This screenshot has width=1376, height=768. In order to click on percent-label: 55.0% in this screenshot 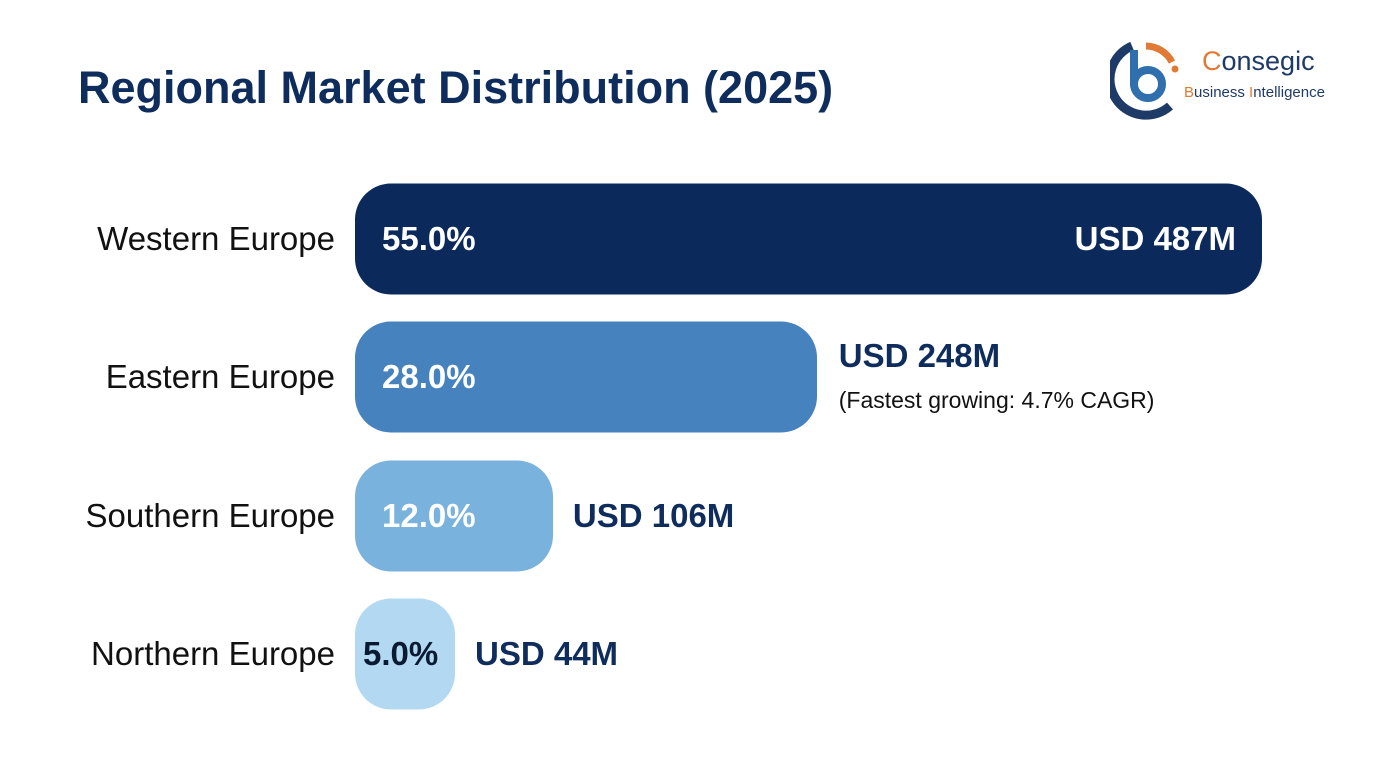, I will do `click(429, 238)`.